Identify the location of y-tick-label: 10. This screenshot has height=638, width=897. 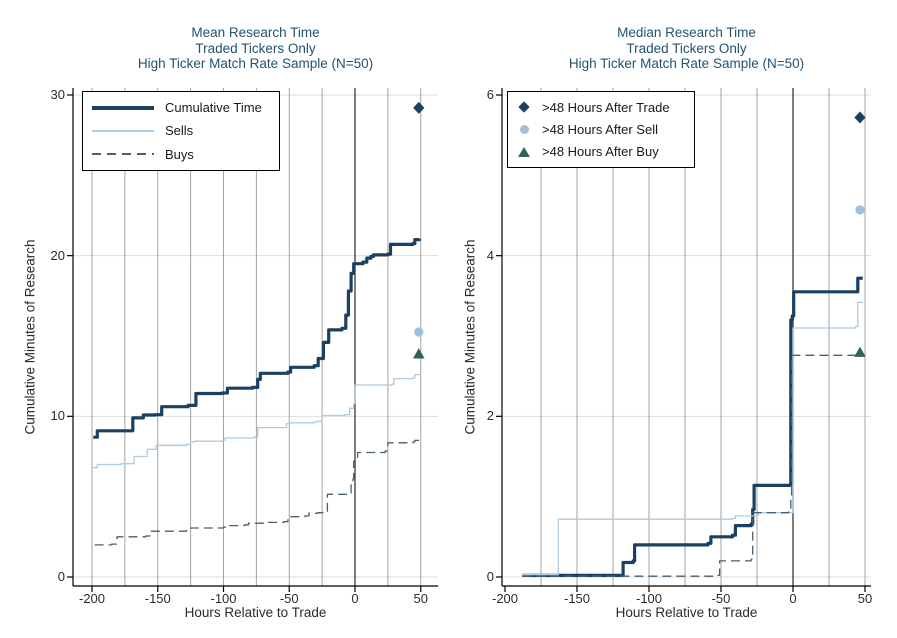
(57, 416).